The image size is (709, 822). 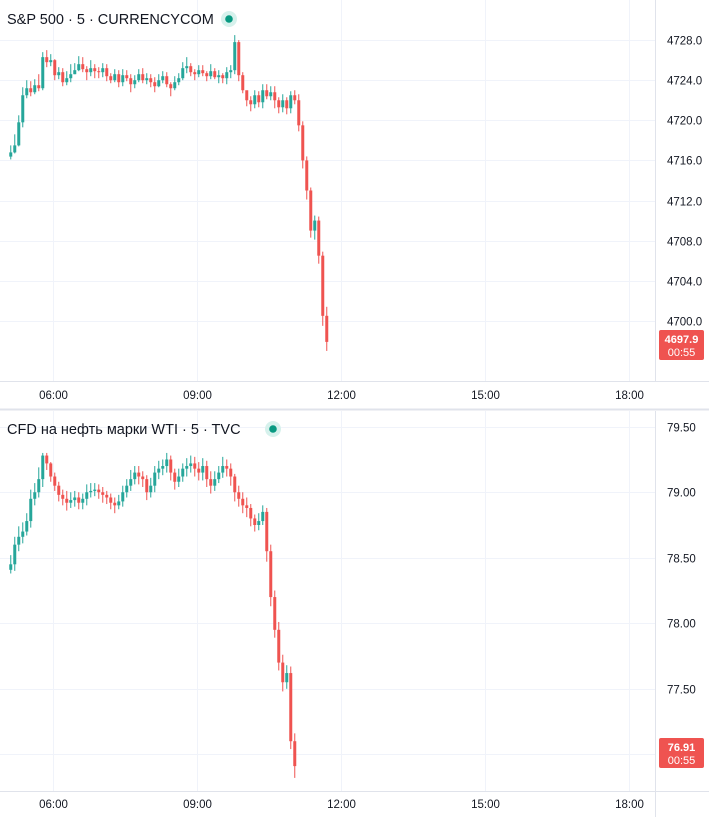 I want to click on wti-last-price: 76.91, so click(x=682, y=748).